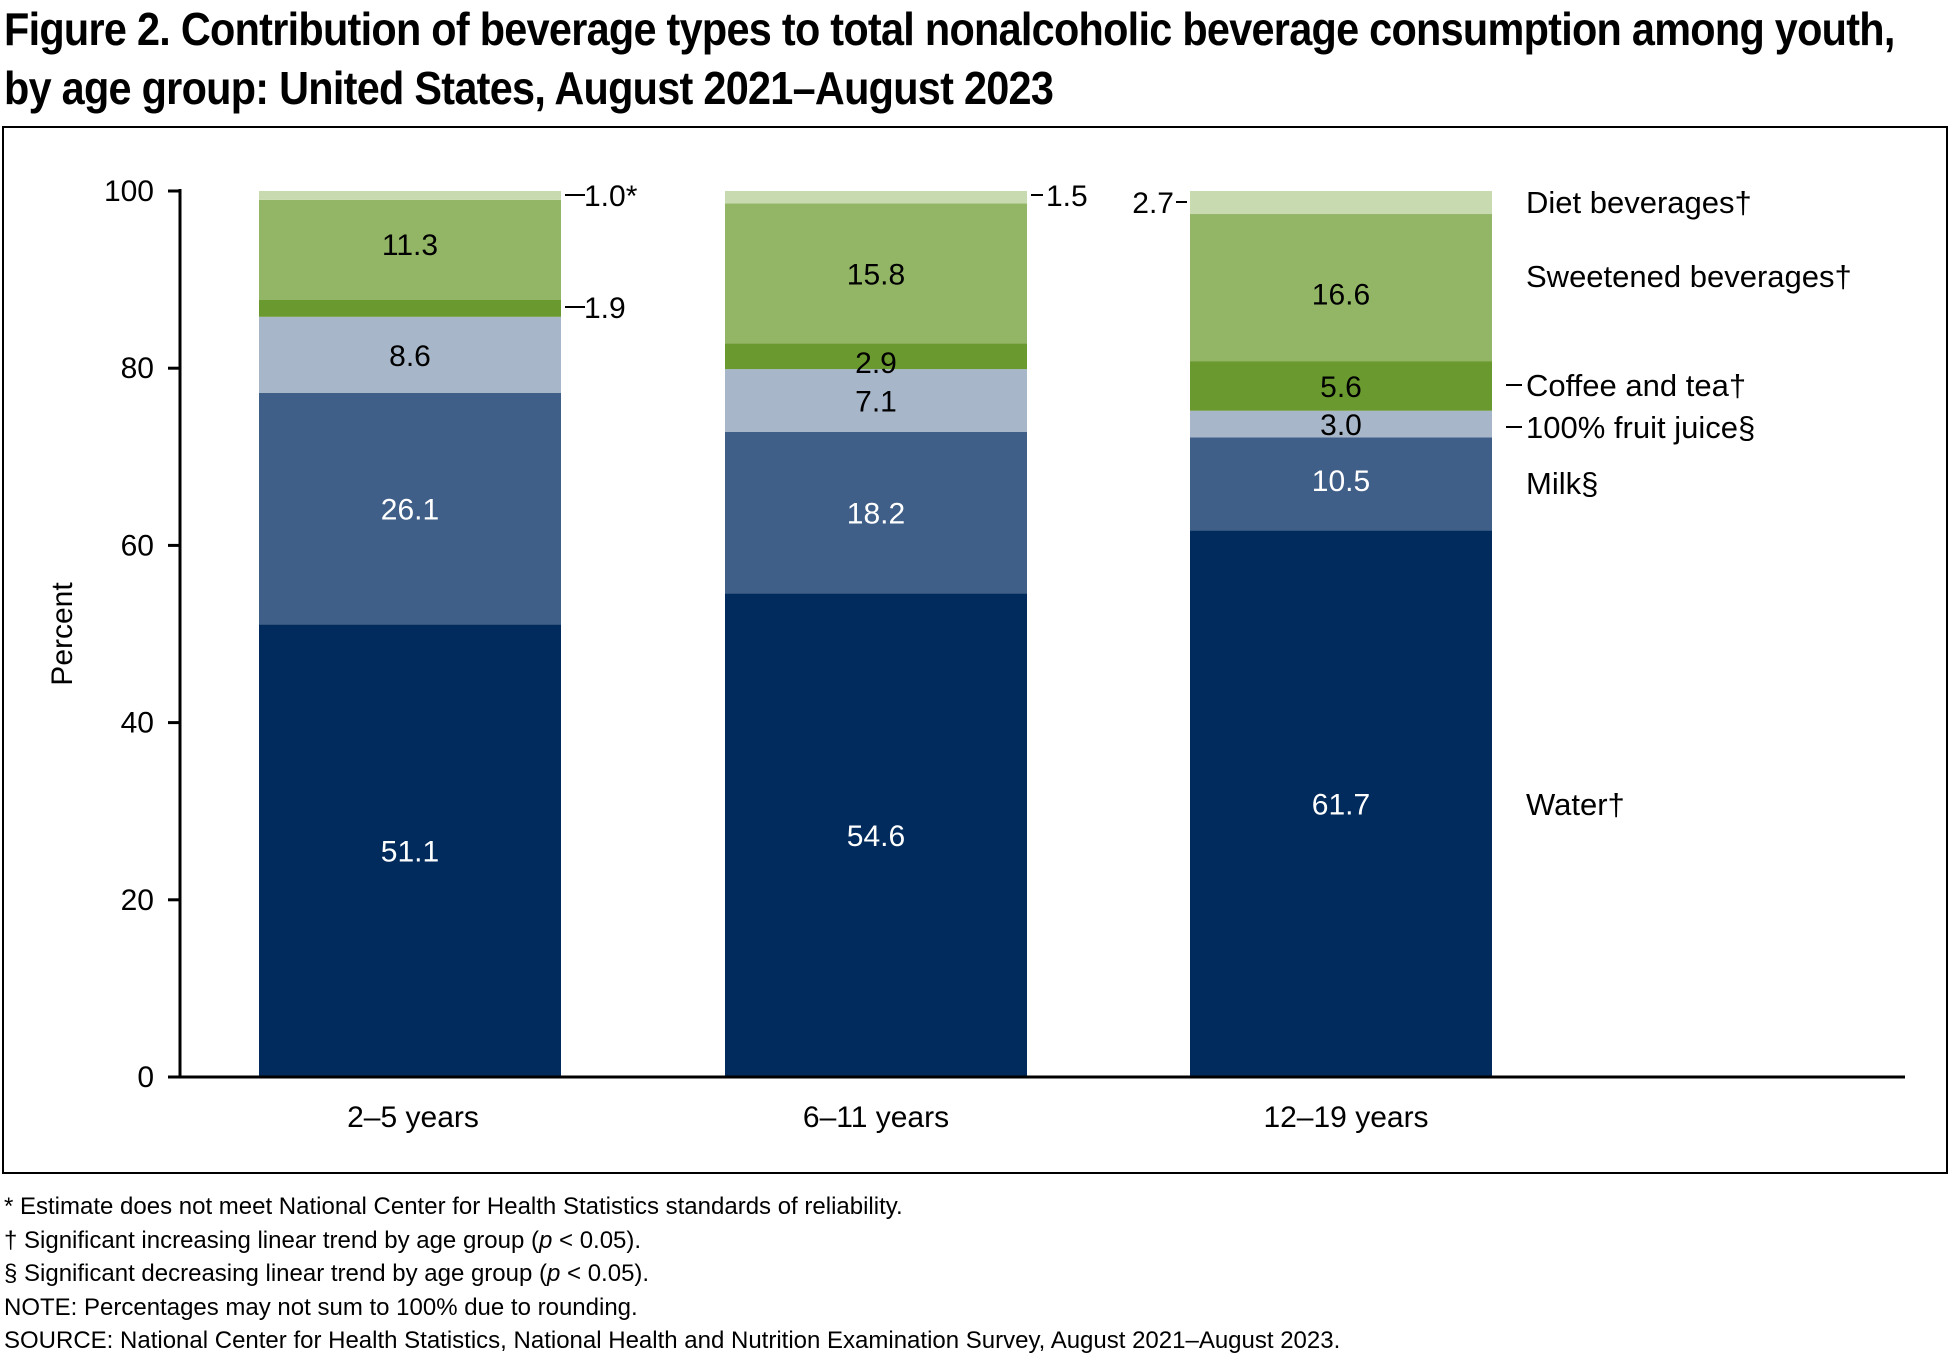 The width and height of the screenshot is (1954, 1358). I want to click on y-tick-label: 40, so click(137, 723).